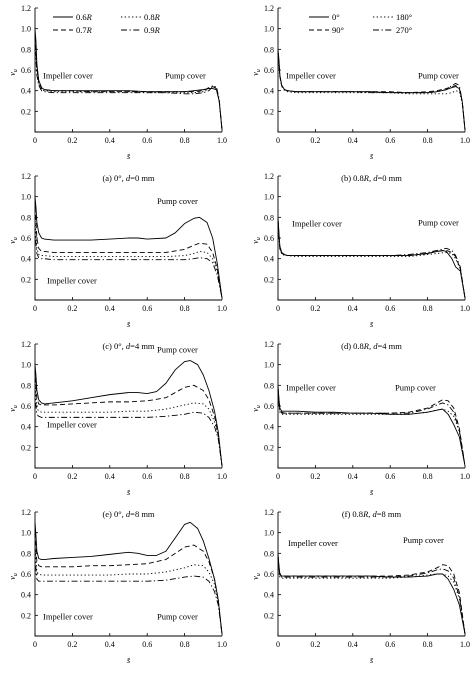 The image size is (474, 682). I want to click on legend-label: 0°, so click(336, 17).